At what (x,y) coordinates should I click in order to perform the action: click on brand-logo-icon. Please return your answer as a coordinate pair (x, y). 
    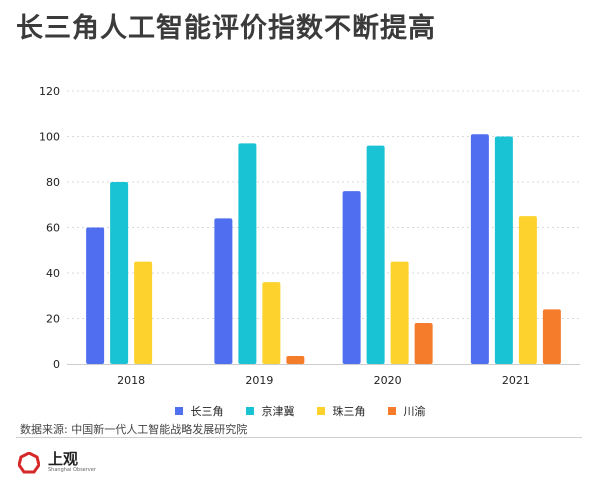
    Looking at the image, I should click on (29, 463).